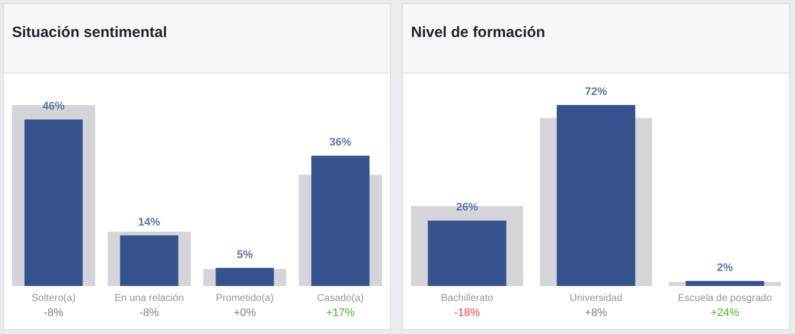 The width and height of the screenshot is (795, 334). I want to click on x-tick-label: Prometido(a), so click(245, 298).